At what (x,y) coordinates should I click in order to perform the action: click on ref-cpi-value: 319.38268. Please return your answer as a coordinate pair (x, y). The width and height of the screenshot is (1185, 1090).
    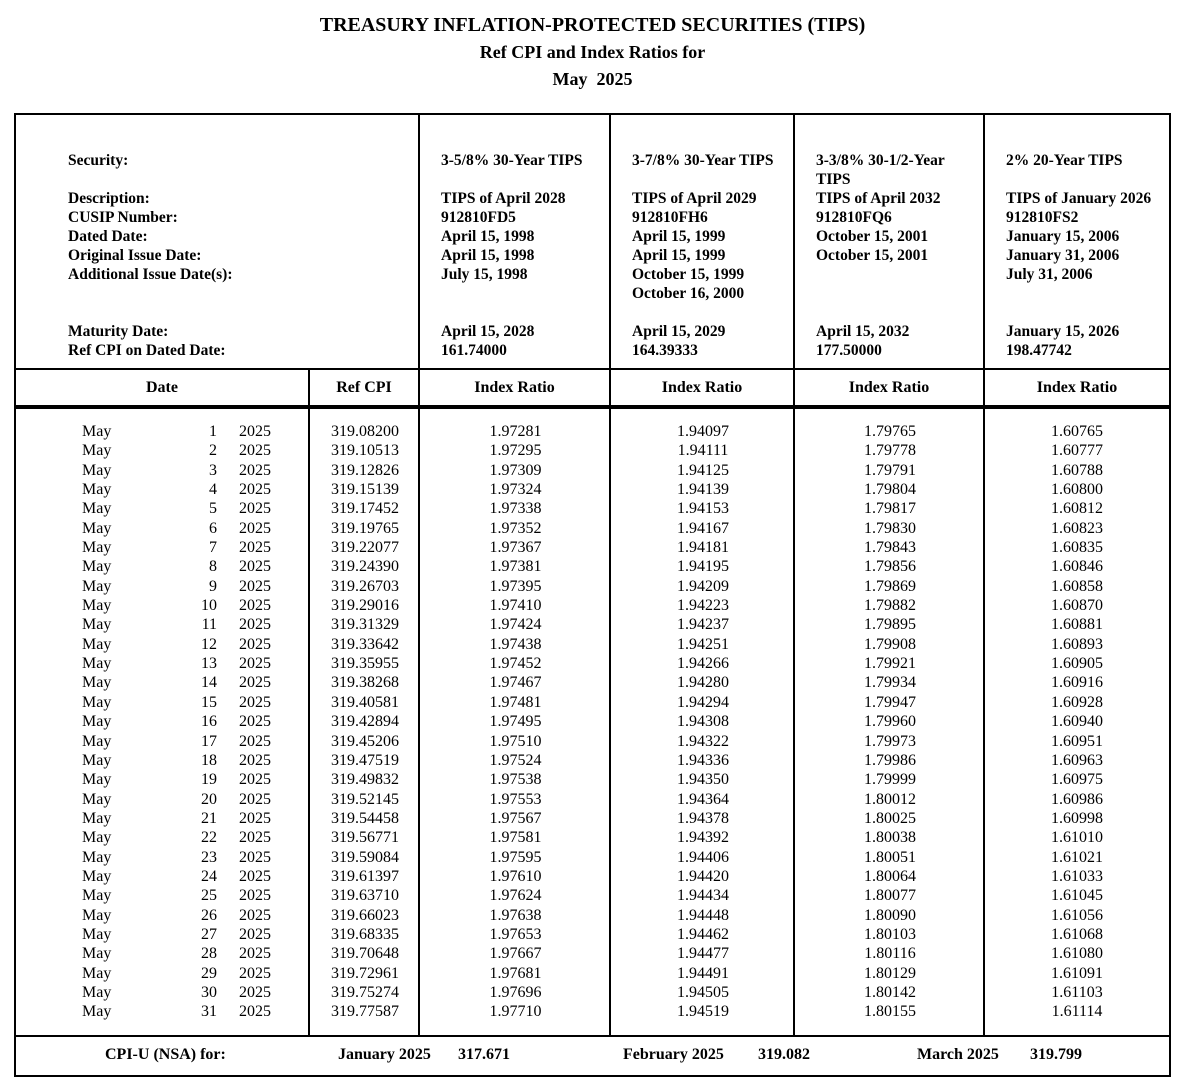
    Looking at the image, I should click on (365, 683).